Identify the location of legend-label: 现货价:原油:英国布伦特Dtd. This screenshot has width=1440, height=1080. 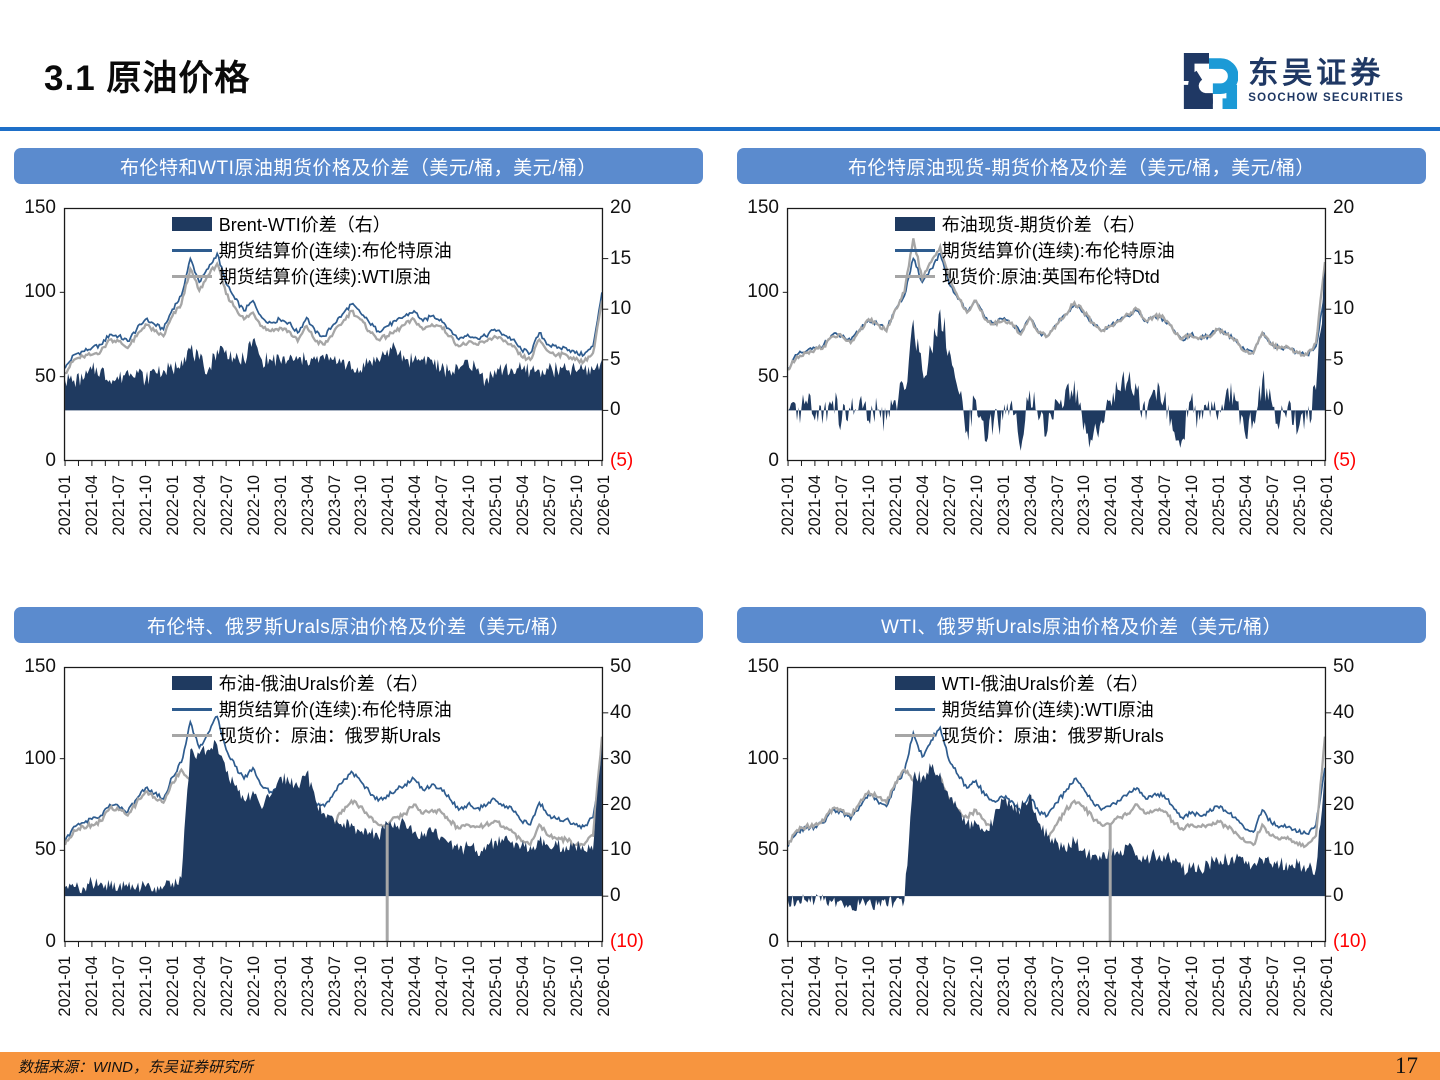
(1050, 277).